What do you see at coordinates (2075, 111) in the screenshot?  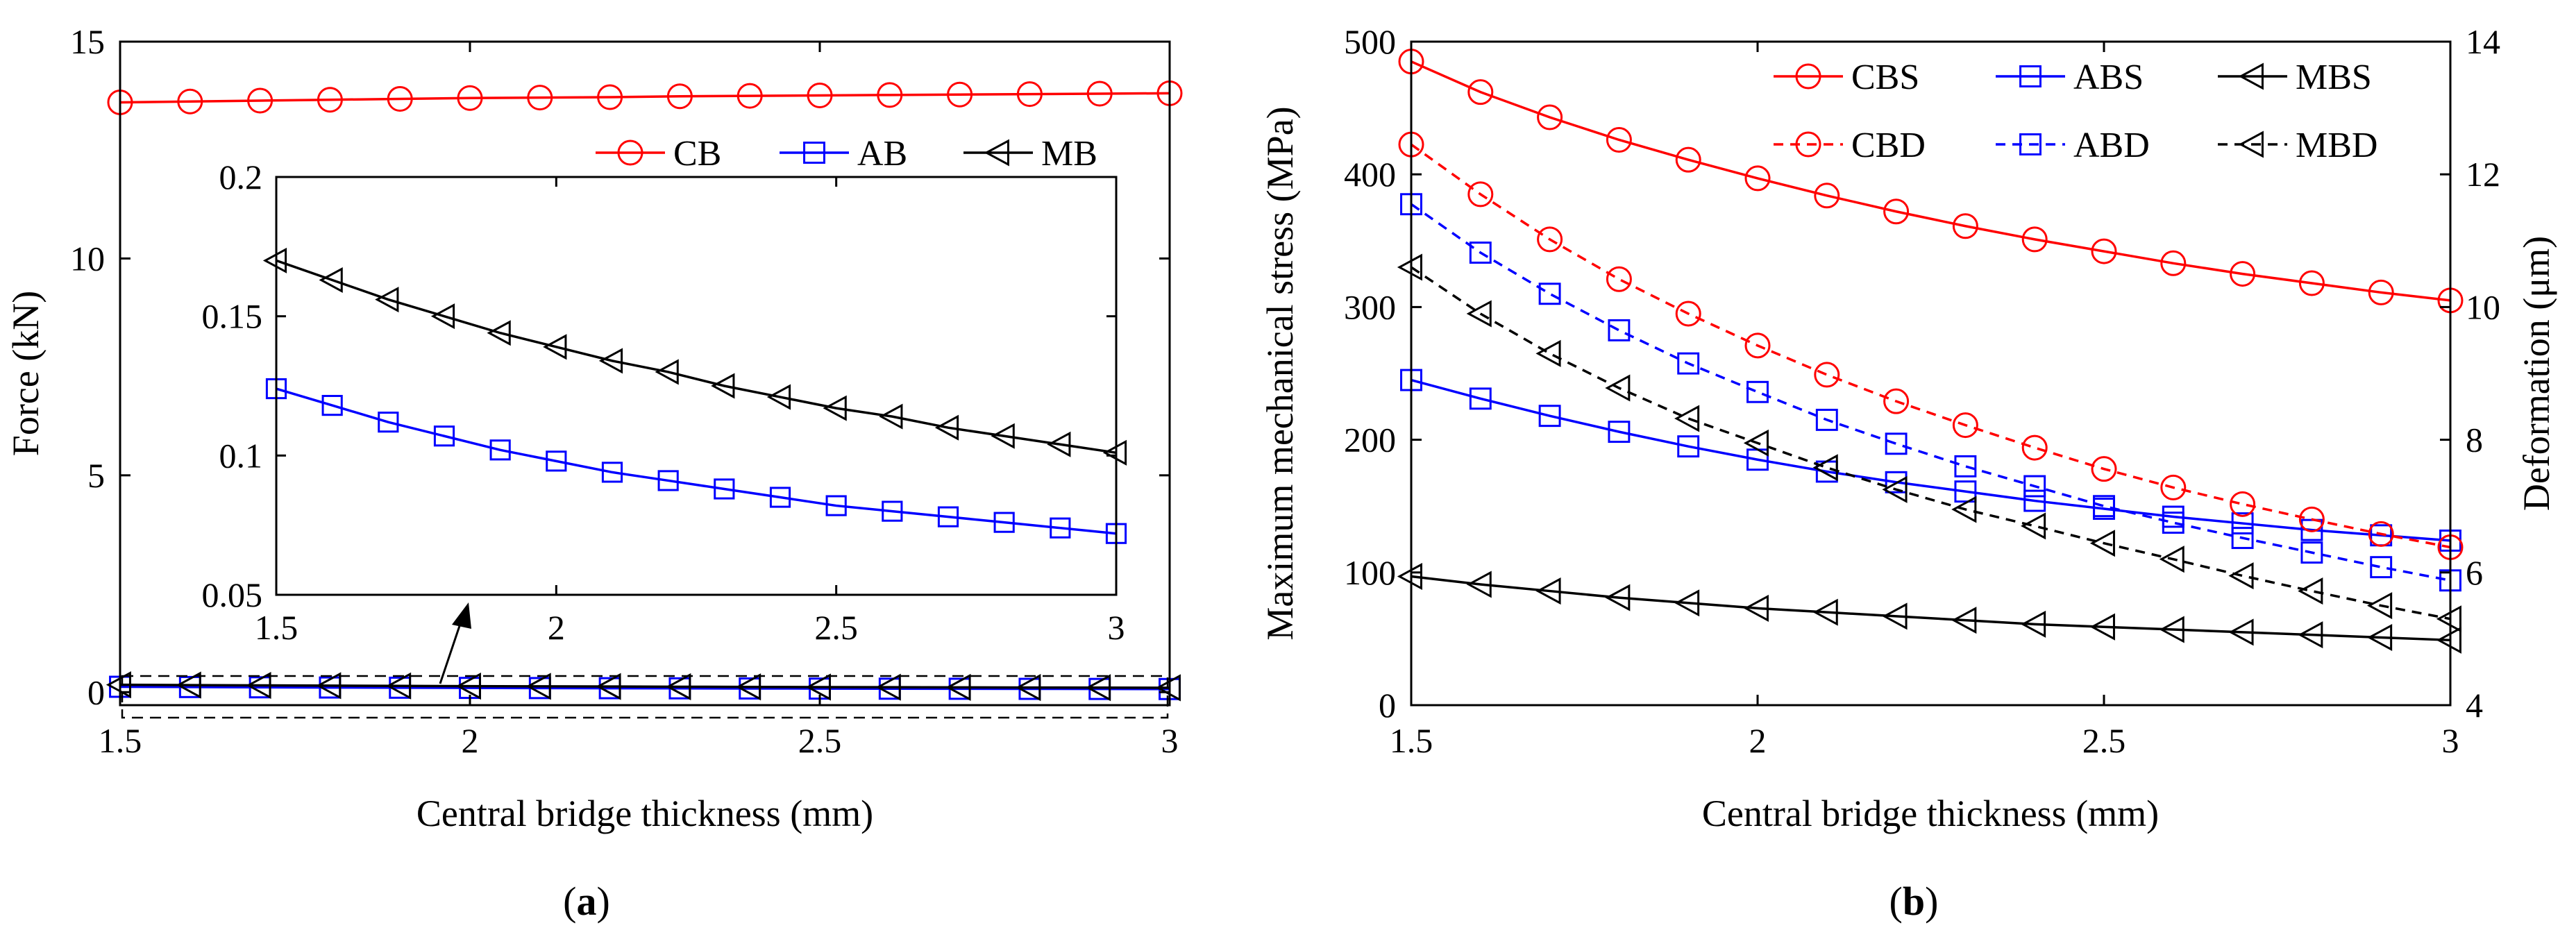 I see `chart-b-legend: CBS ABS MBS CBD ABD MBD` at bounding box center [2075, 111].